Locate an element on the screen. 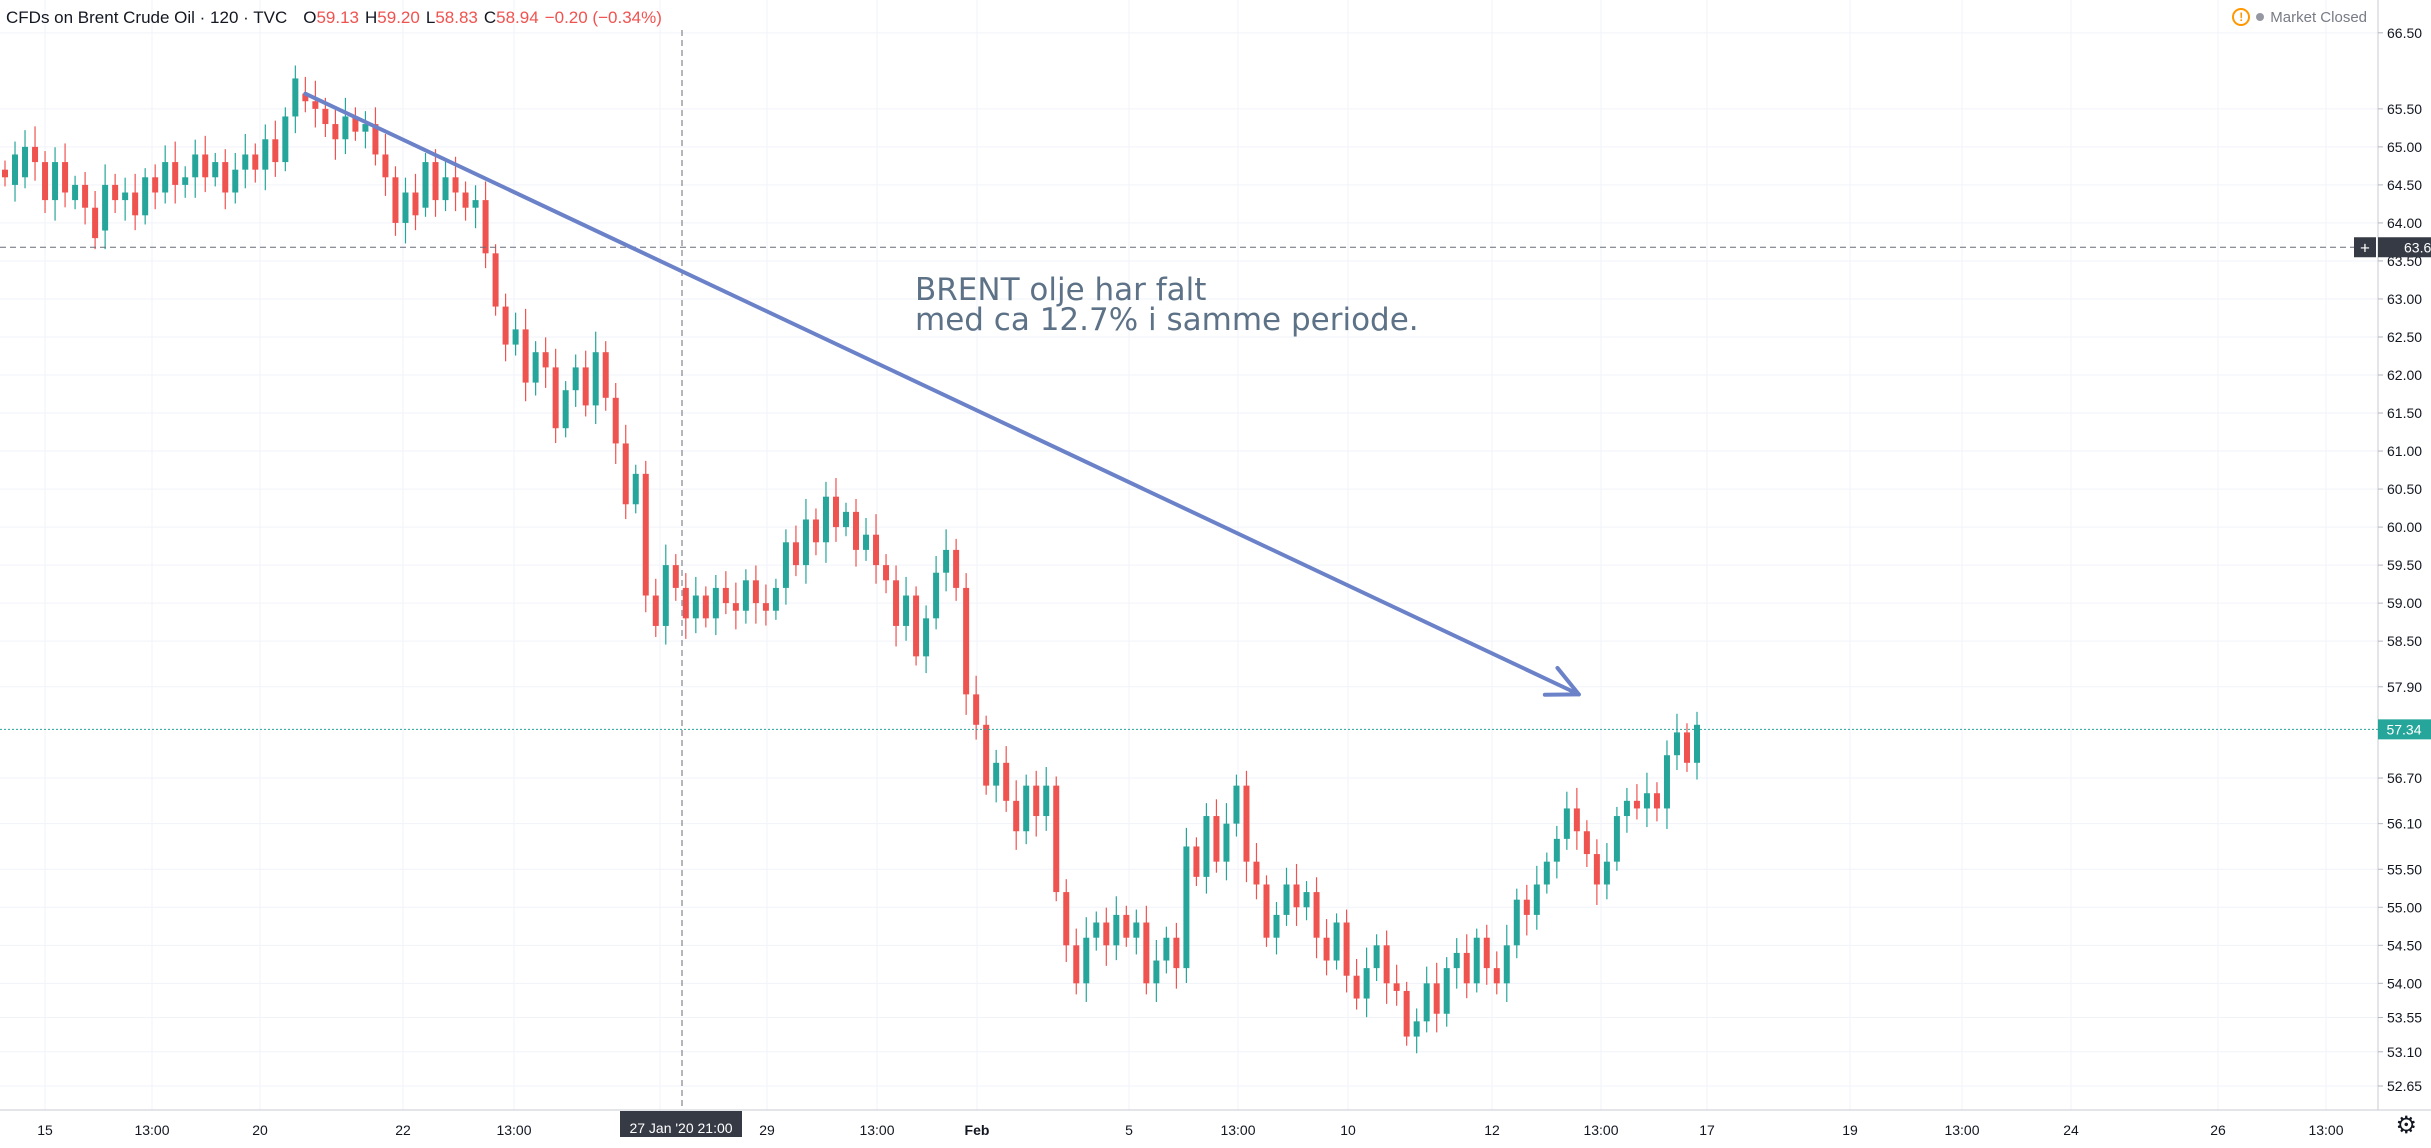 The height and width of the screenshot is (1148, 2431). crosshair-price-label: 63.68 is located at coordinates (2417, 247).